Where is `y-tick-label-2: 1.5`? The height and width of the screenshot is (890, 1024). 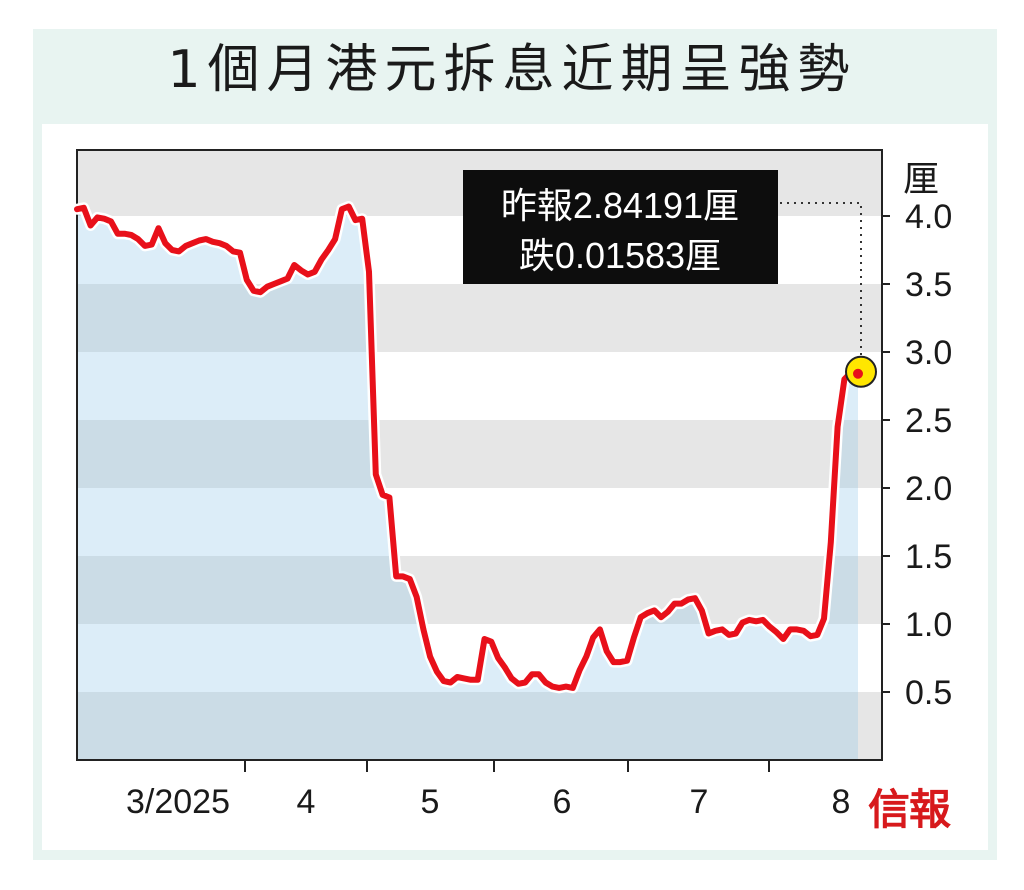 y-tick-label-2: 1.5 is located at coordinates (928, 557).